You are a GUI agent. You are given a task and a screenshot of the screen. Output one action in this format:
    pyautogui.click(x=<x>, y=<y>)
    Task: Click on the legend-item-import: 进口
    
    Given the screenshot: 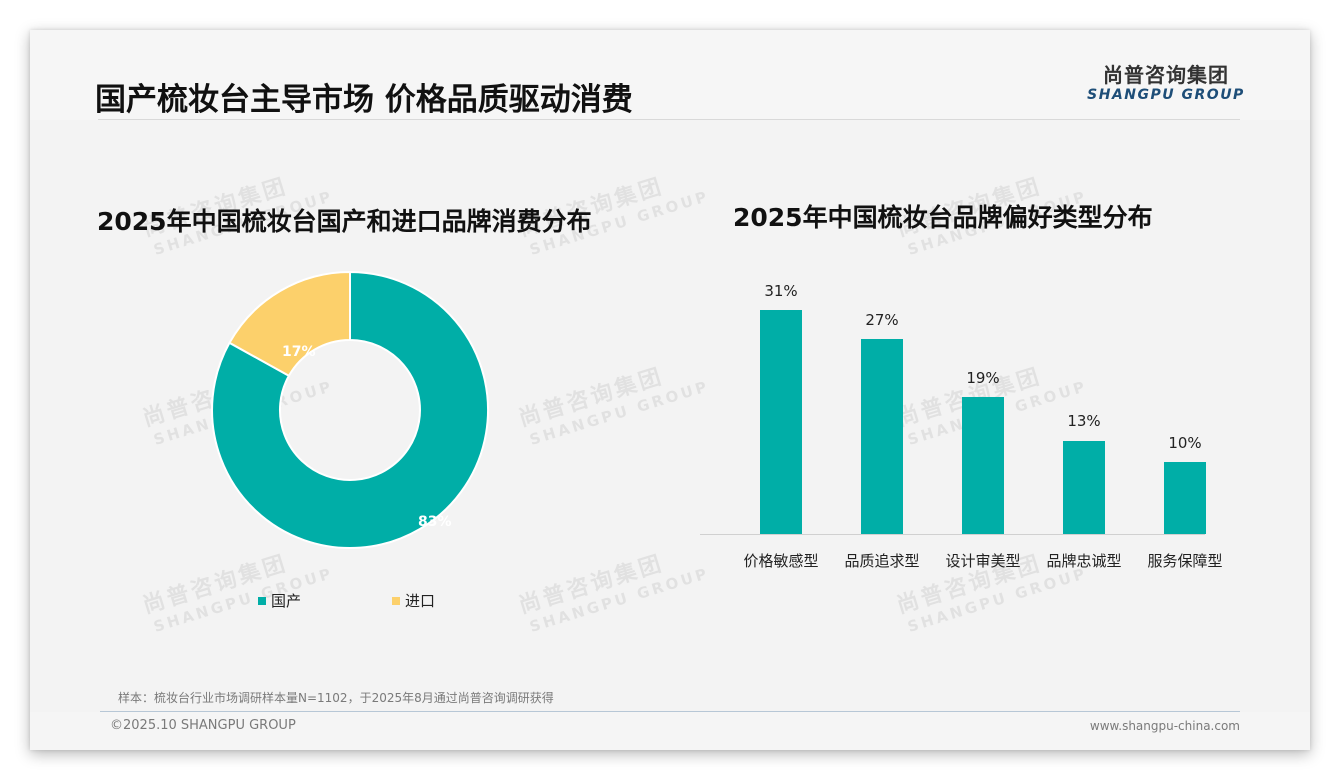 What is the action you would take?
    pyautogui.click(x=413, y=600)
    